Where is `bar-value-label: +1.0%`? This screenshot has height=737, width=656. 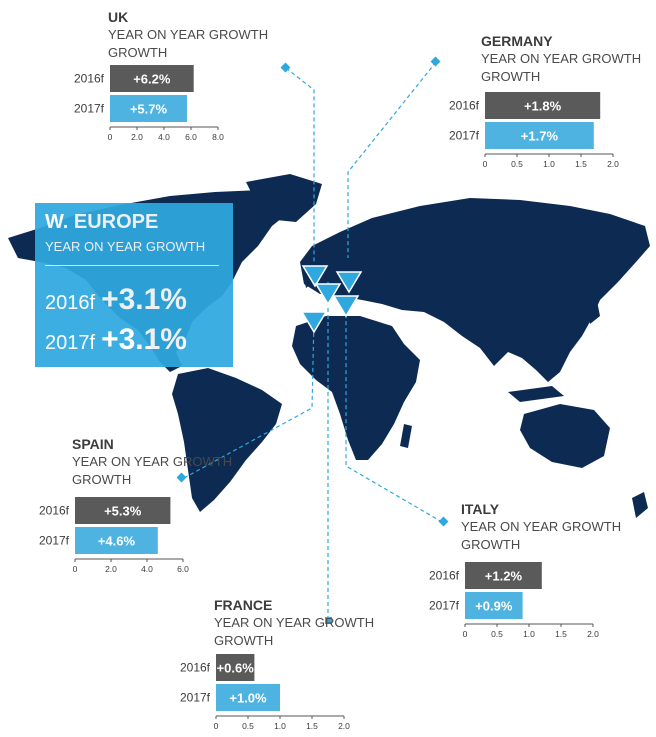
bar-value-label: +1.0% is located at coordinates (248, 698).